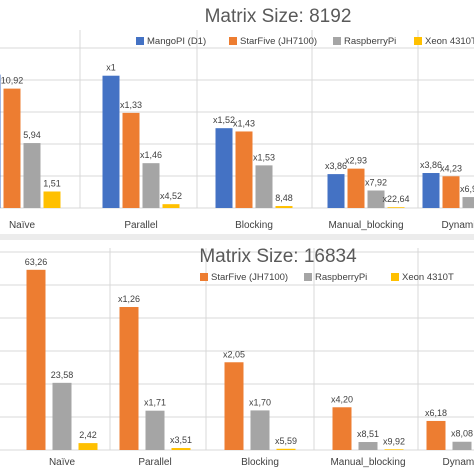 Image resolution: width=474 pixels, height=474 pixels. Describe the element at coordinates (171, 196) in the screenshot. I see `data-label: x4,52` at that location.